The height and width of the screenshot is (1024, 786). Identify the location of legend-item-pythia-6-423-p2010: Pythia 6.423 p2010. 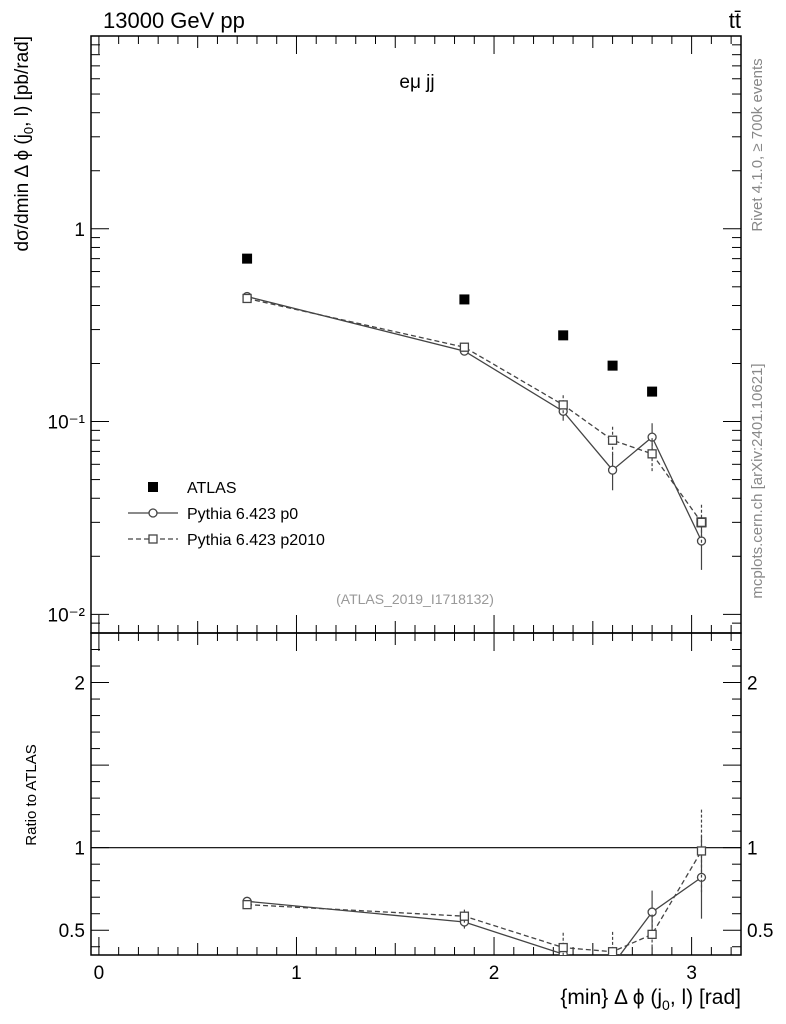
(226, 540).